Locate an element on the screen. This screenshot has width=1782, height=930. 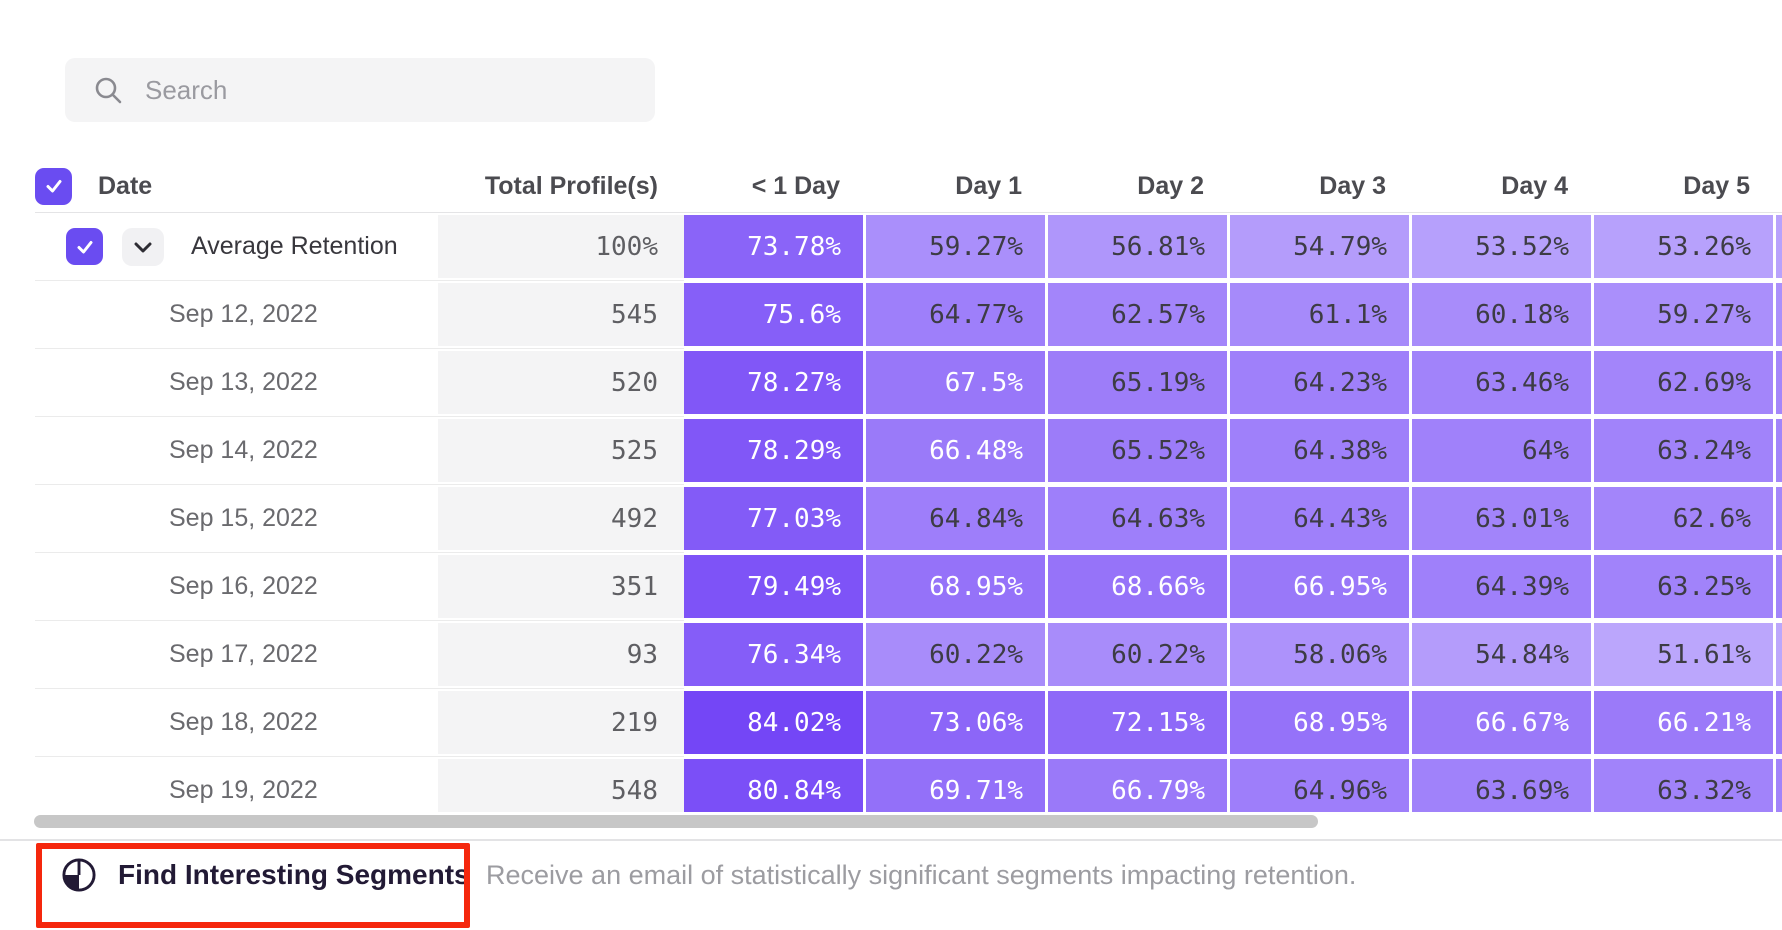
date-label: Sep 18, 2022 is located at coordinates (243, 722).